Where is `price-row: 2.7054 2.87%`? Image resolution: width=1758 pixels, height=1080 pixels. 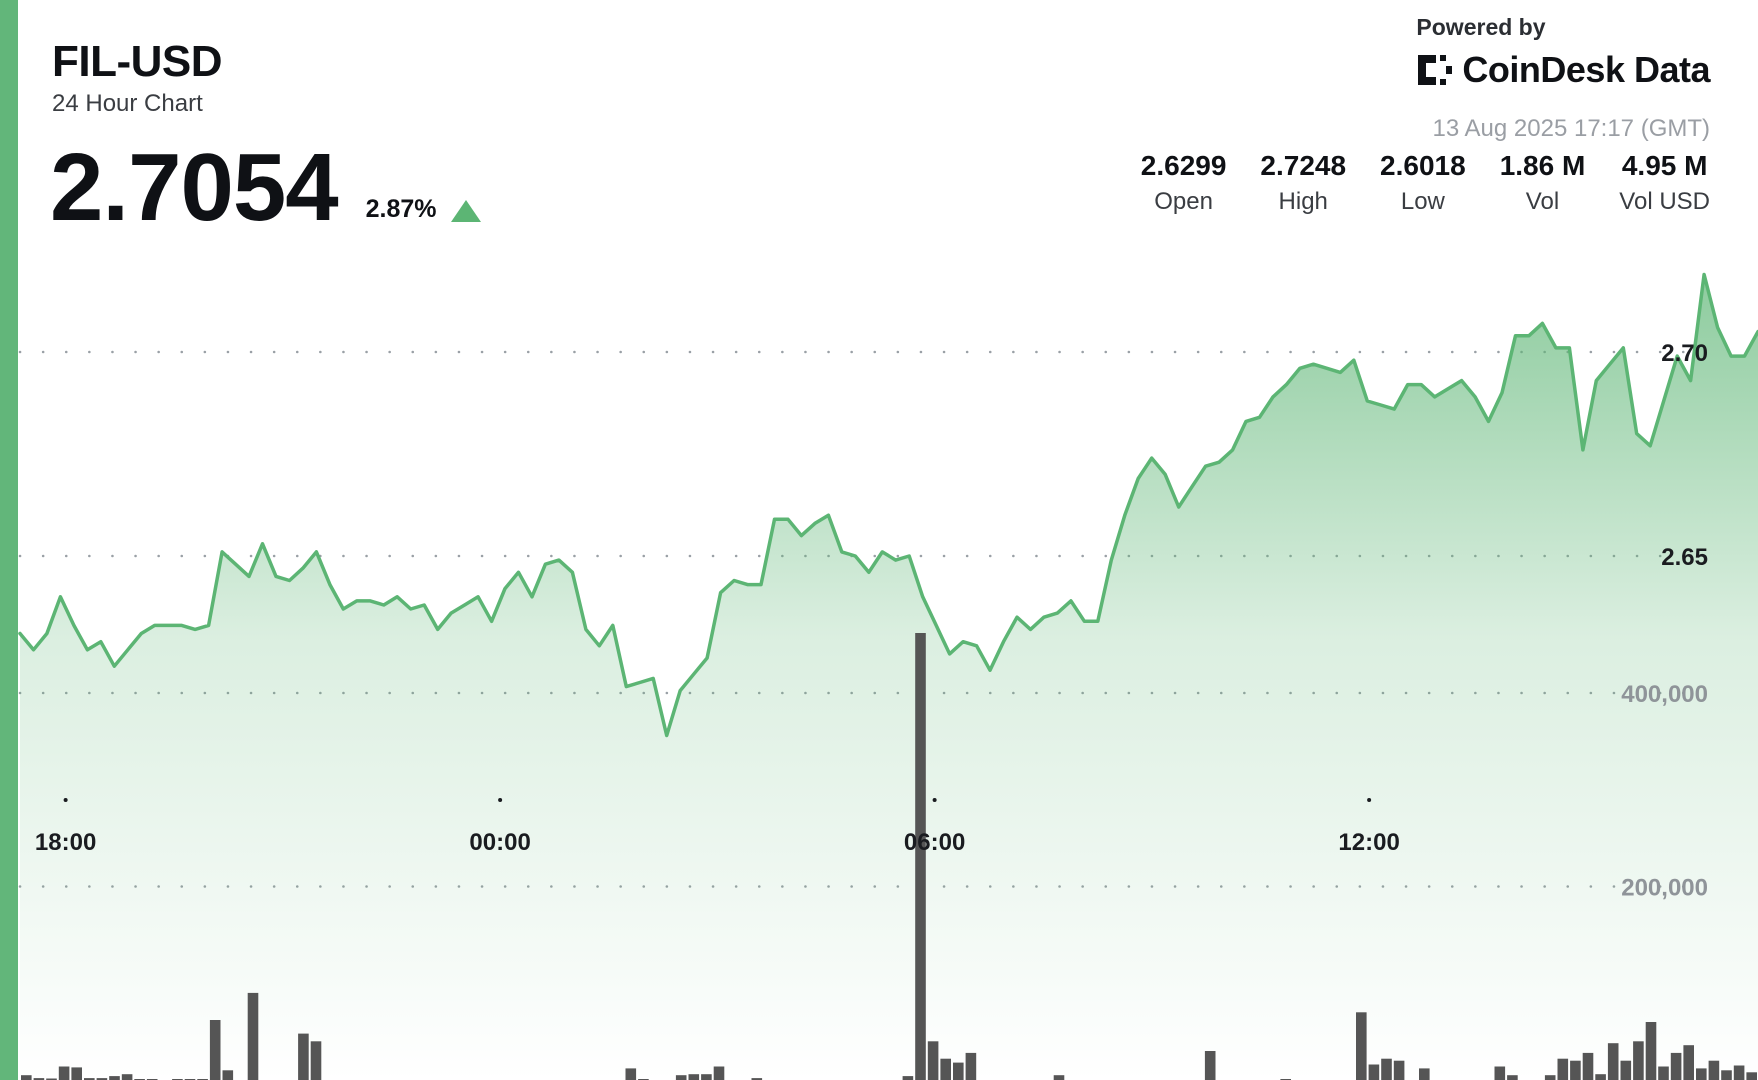 price-row: 2.7054 2.87% is located at coordinates (265, 188).